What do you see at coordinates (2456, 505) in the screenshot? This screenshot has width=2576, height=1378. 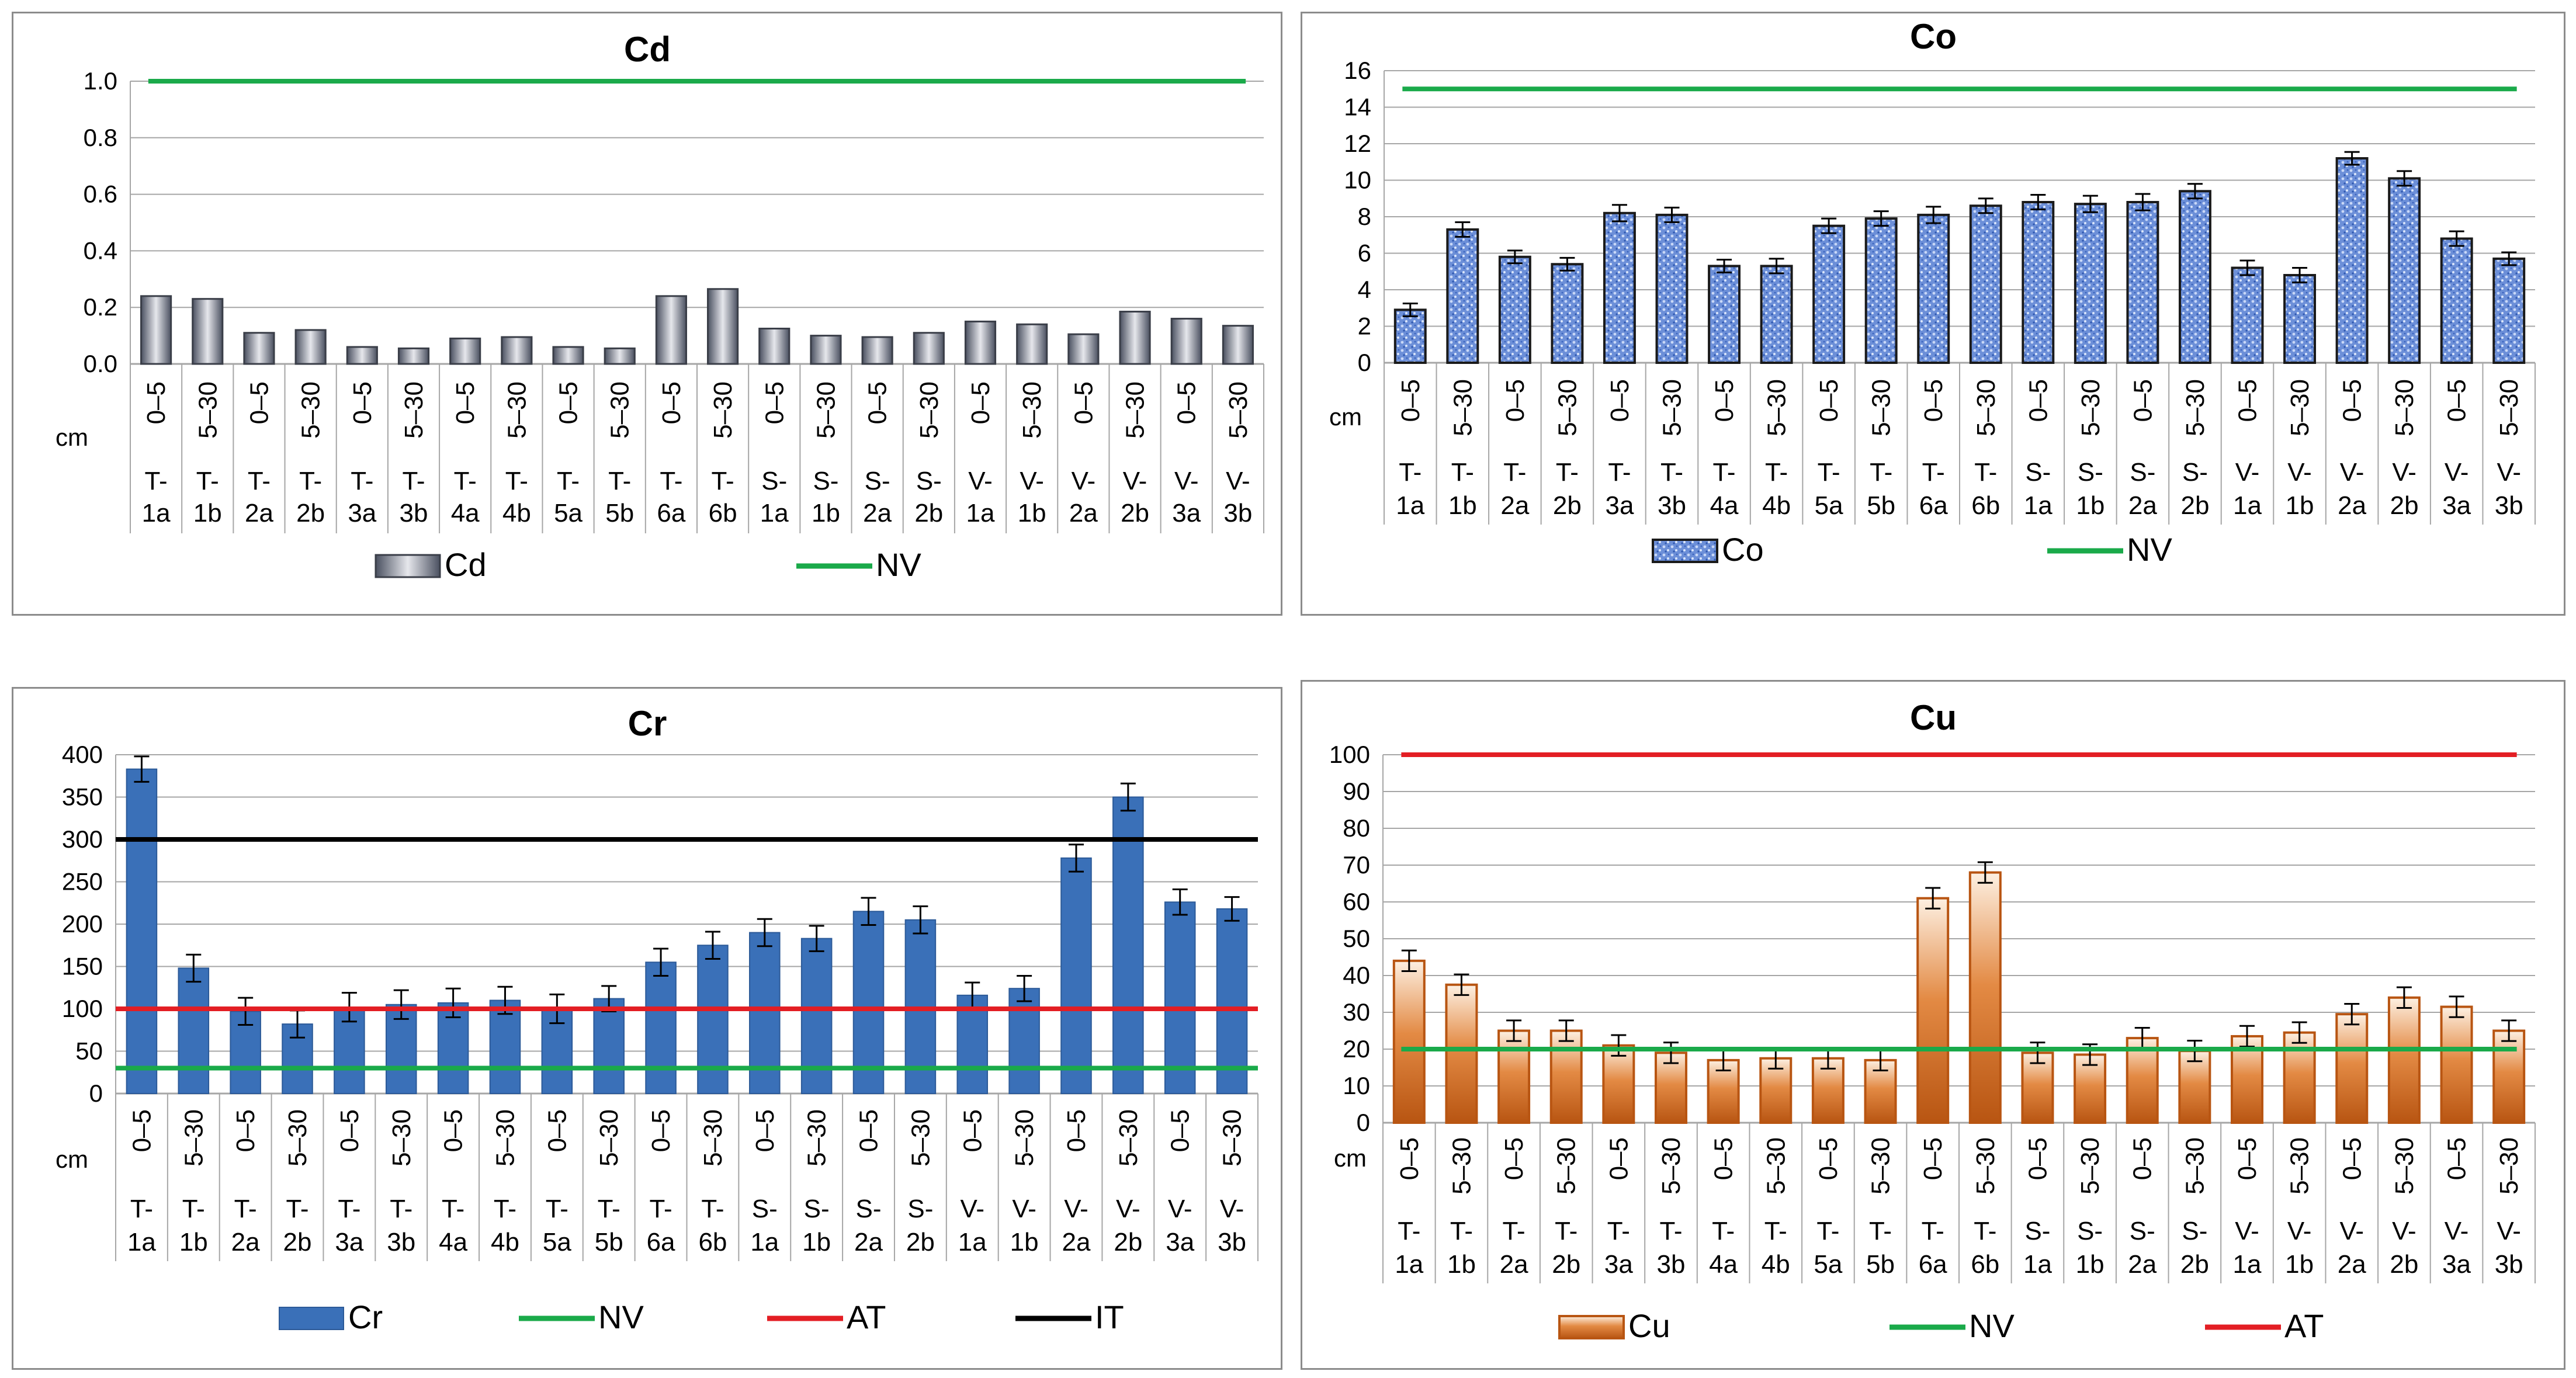 I see `x-site-label-bottom: 3a` at bounding box center [2456, 505].